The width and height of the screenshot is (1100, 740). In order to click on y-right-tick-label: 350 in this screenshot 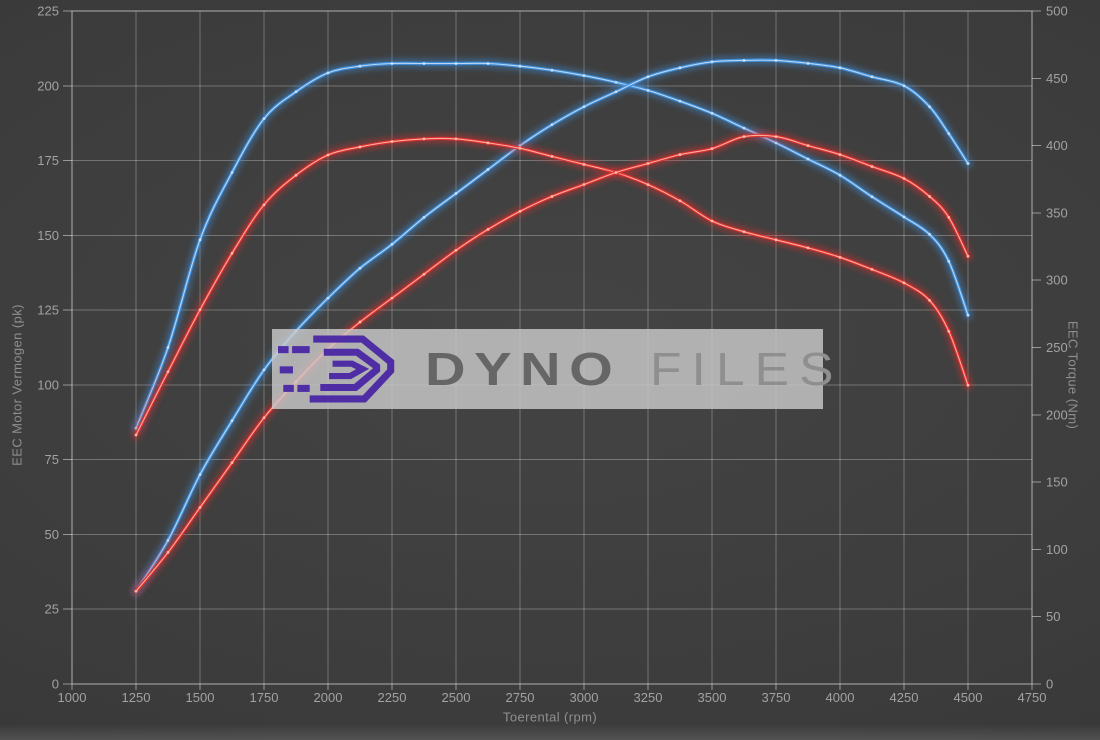, I will do `click(1057, 212)`.